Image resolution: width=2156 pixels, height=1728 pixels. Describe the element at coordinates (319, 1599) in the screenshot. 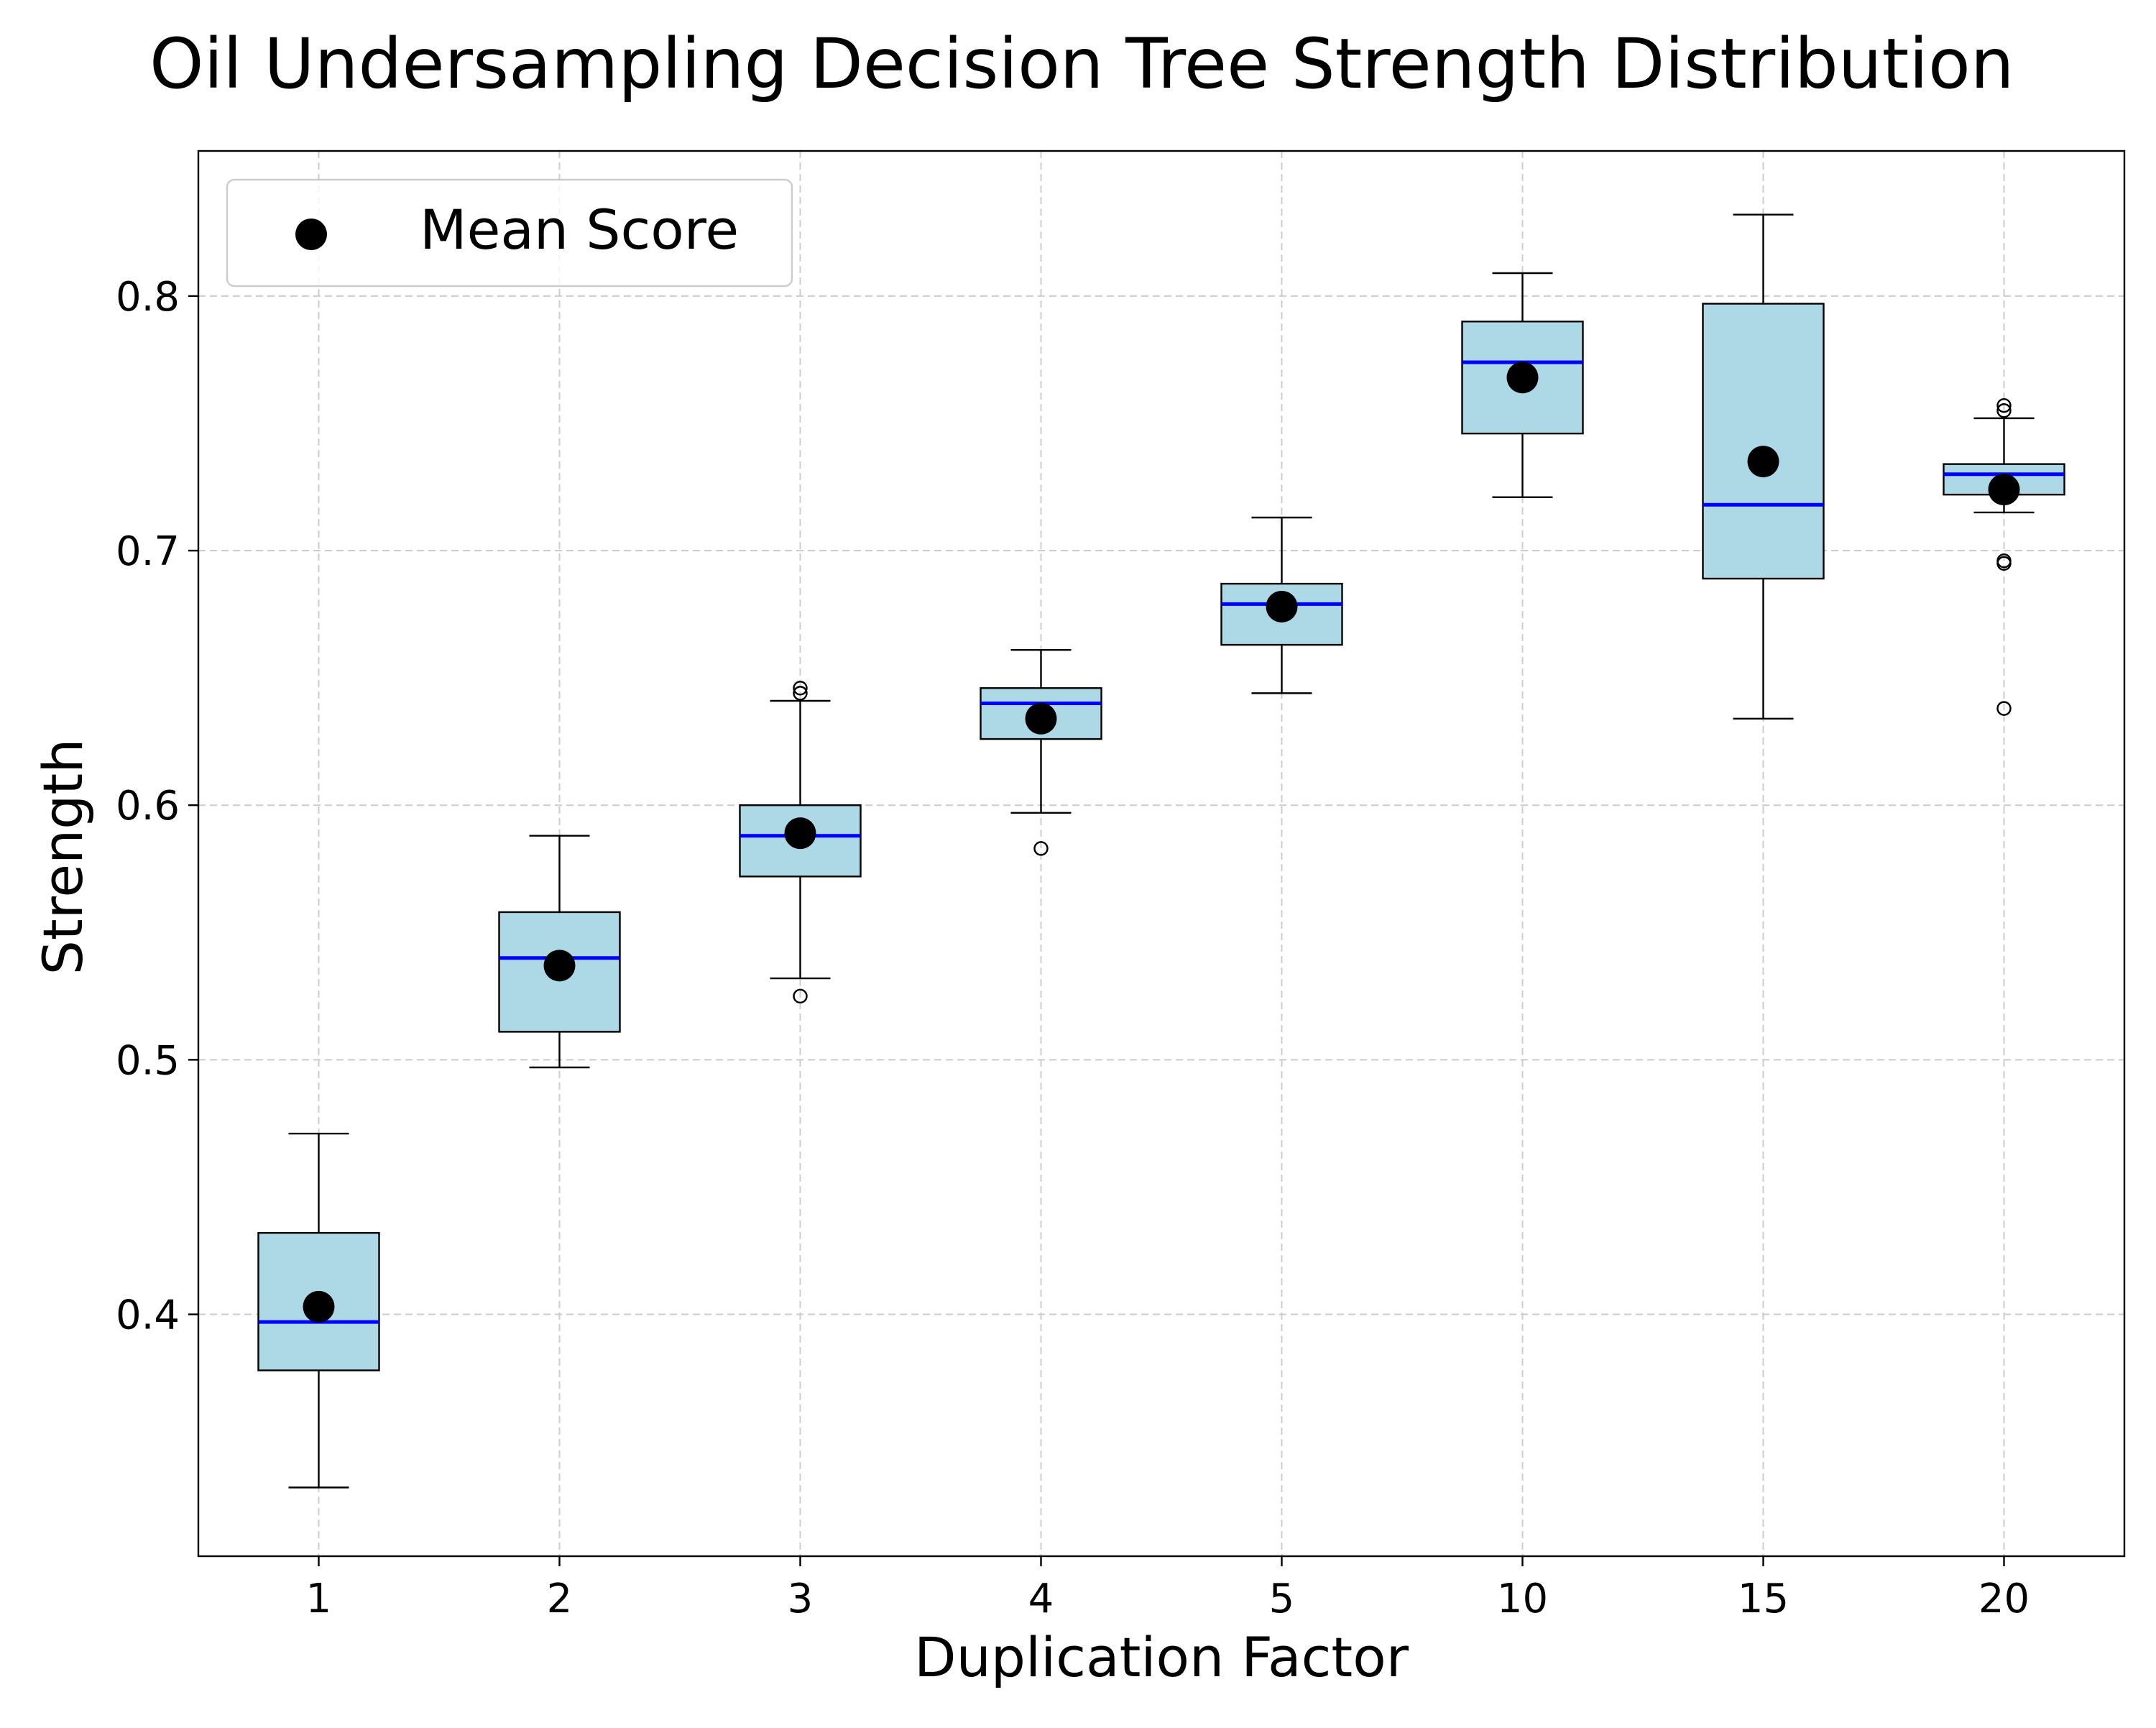

I see `x-tick-label: 1` at that location.